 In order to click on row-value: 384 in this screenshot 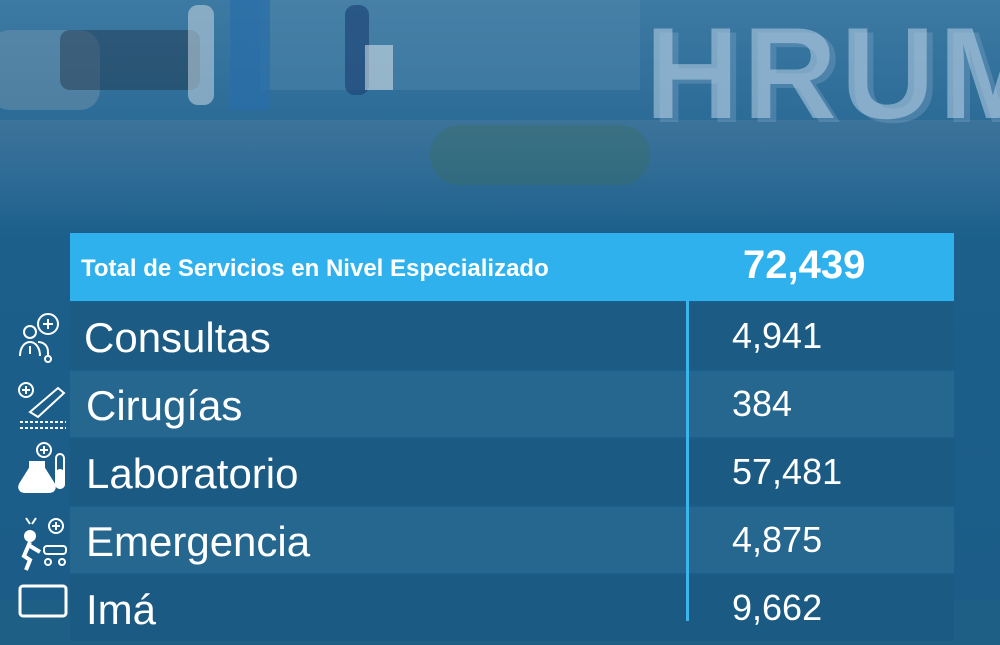, I will do `click(762, 403)`.